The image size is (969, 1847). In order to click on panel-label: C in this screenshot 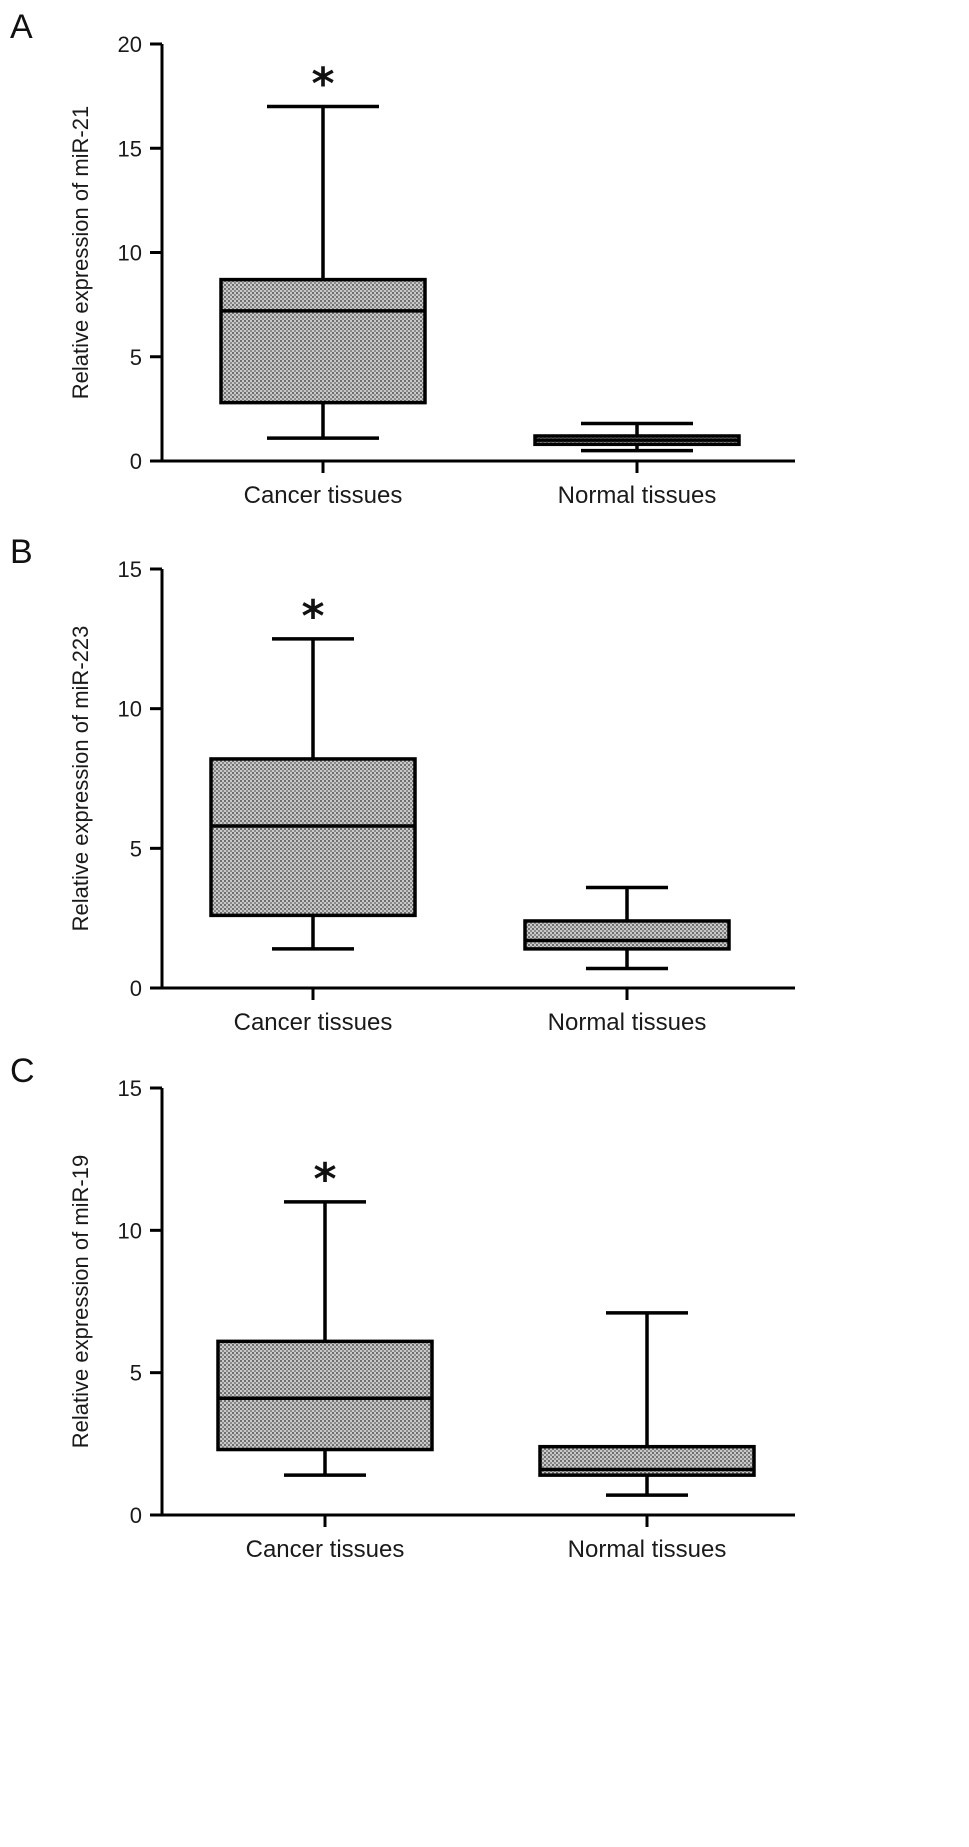, I will do `click(22, 1071)`.